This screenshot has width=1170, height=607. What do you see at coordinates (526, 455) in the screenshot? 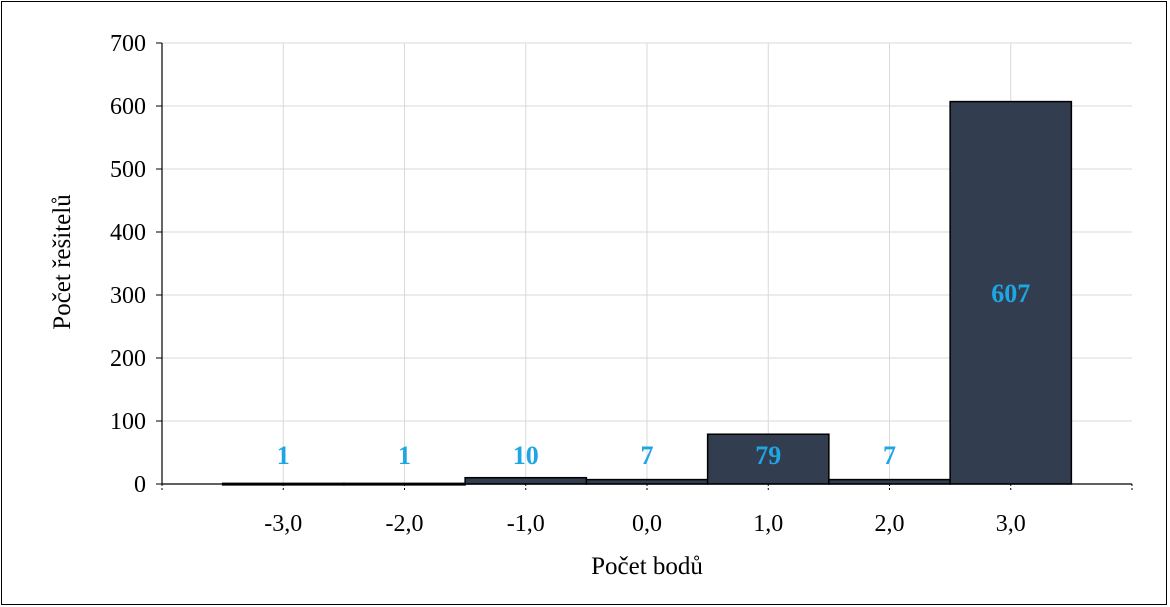
I see `data-label: 10` at bounding box center [526, 455].